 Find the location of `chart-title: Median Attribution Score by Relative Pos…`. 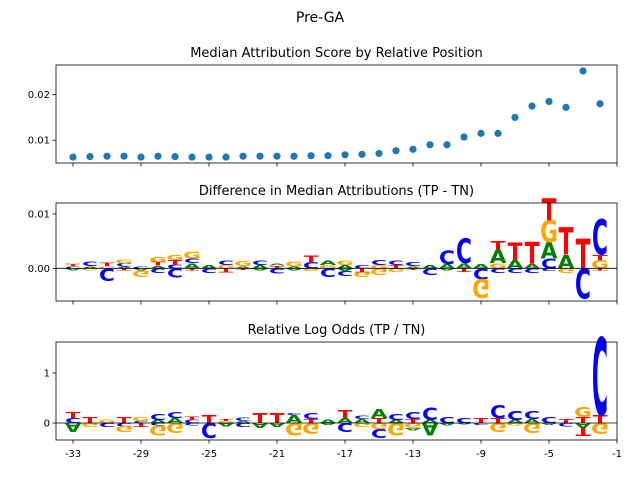

chart-title: Median Attribution Score by Relative Pos… is located at coordinates (336, 53).